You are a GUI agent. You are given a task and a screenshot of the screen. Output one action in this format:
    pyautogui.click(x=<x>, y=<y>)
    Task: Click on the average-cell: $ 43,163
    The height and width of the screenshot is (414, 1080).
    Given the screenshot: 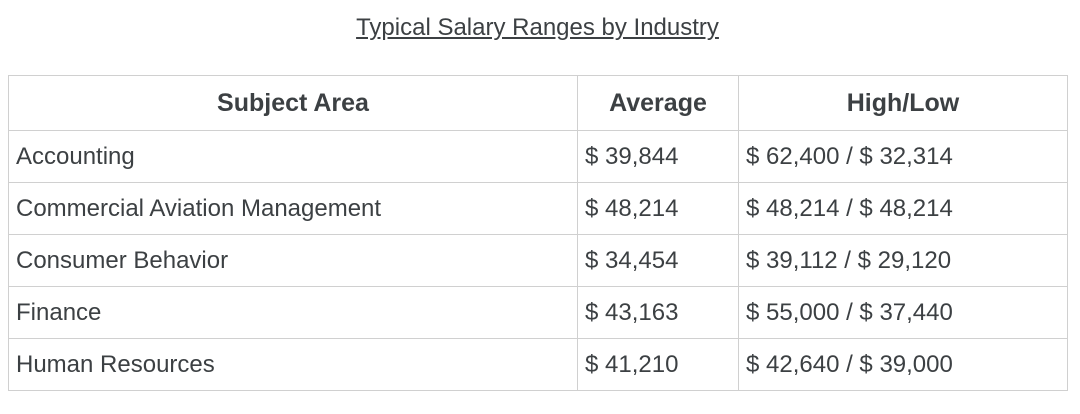 What is the action you would take?
    pyautogui.click(x=658, y=312)
    